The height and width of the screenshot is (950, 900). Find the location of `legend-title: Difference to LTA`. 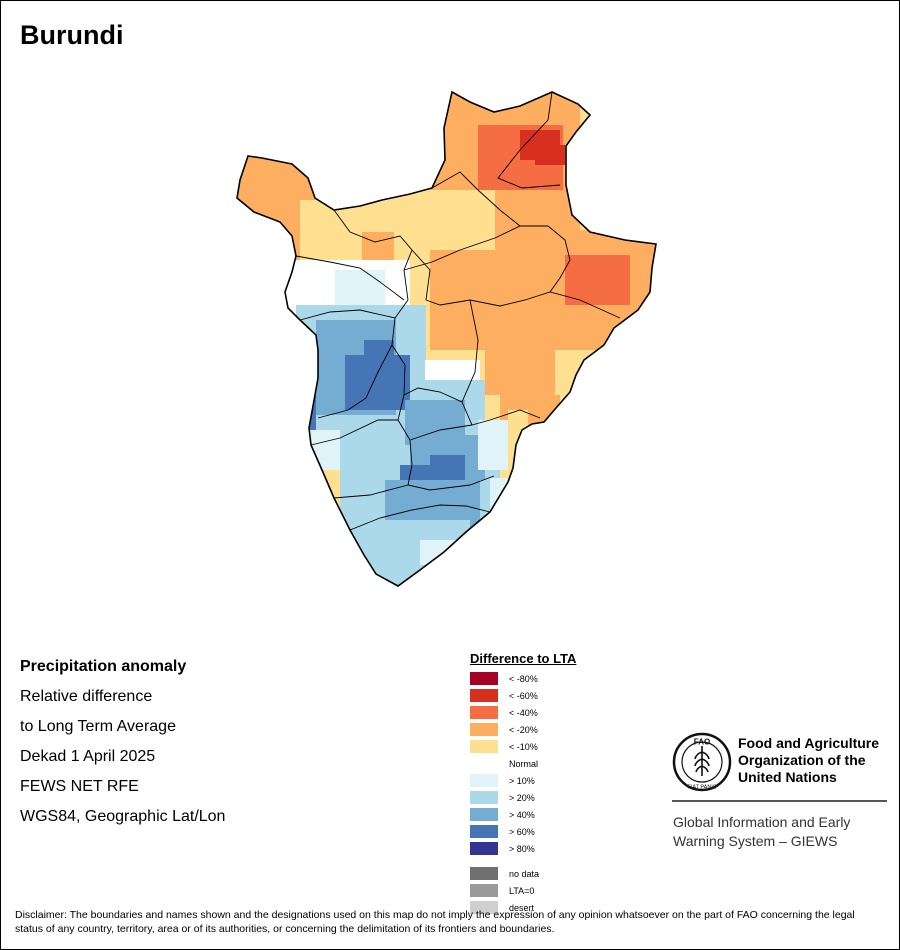

legend-title: Difference to LTA is located at coordinates (523, 658).